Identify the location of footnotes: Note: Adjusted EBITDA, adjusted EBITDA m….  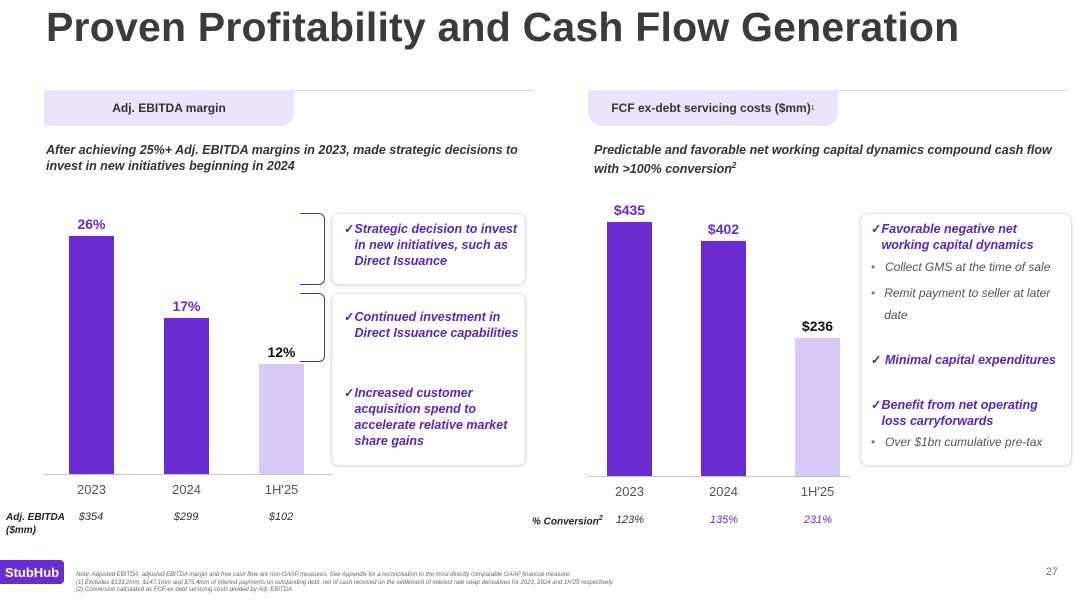
(526, 583).